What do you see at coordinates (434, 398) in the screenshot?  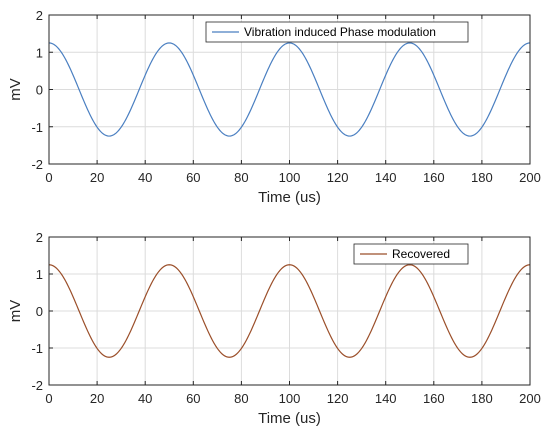 I see `bottom-x-tick-label: 160` at bounding box center [434, 398].